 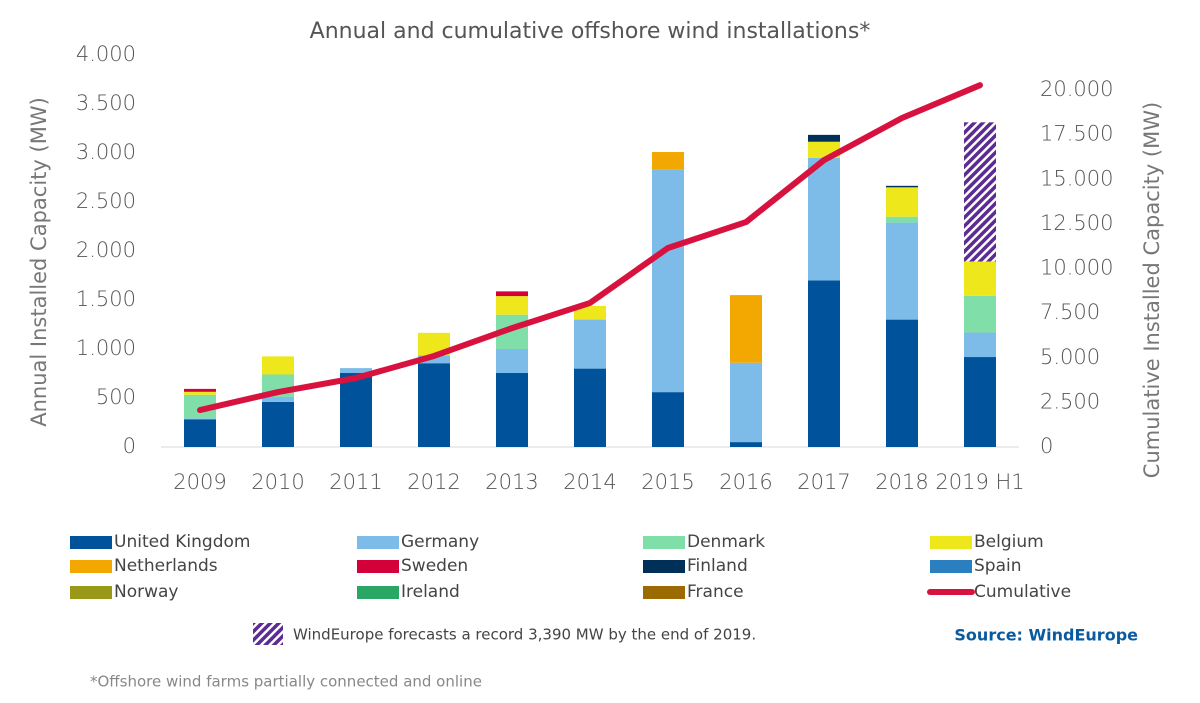 I want to click on legend-label: Netherlands, so click(x=166, y=566).